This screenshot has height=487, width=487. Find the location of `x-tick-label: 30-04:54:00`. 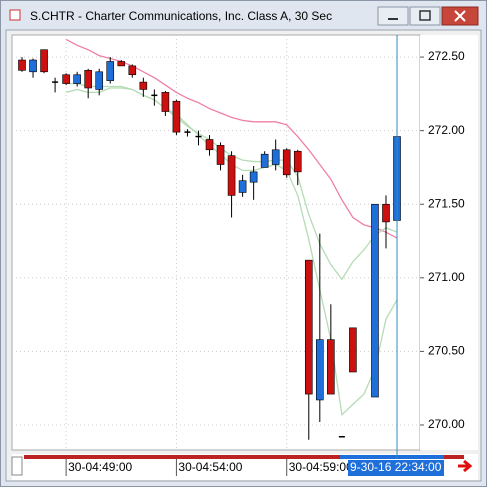

x-tick-label: 30-04:54:00 is located at coordinates (210, 467).